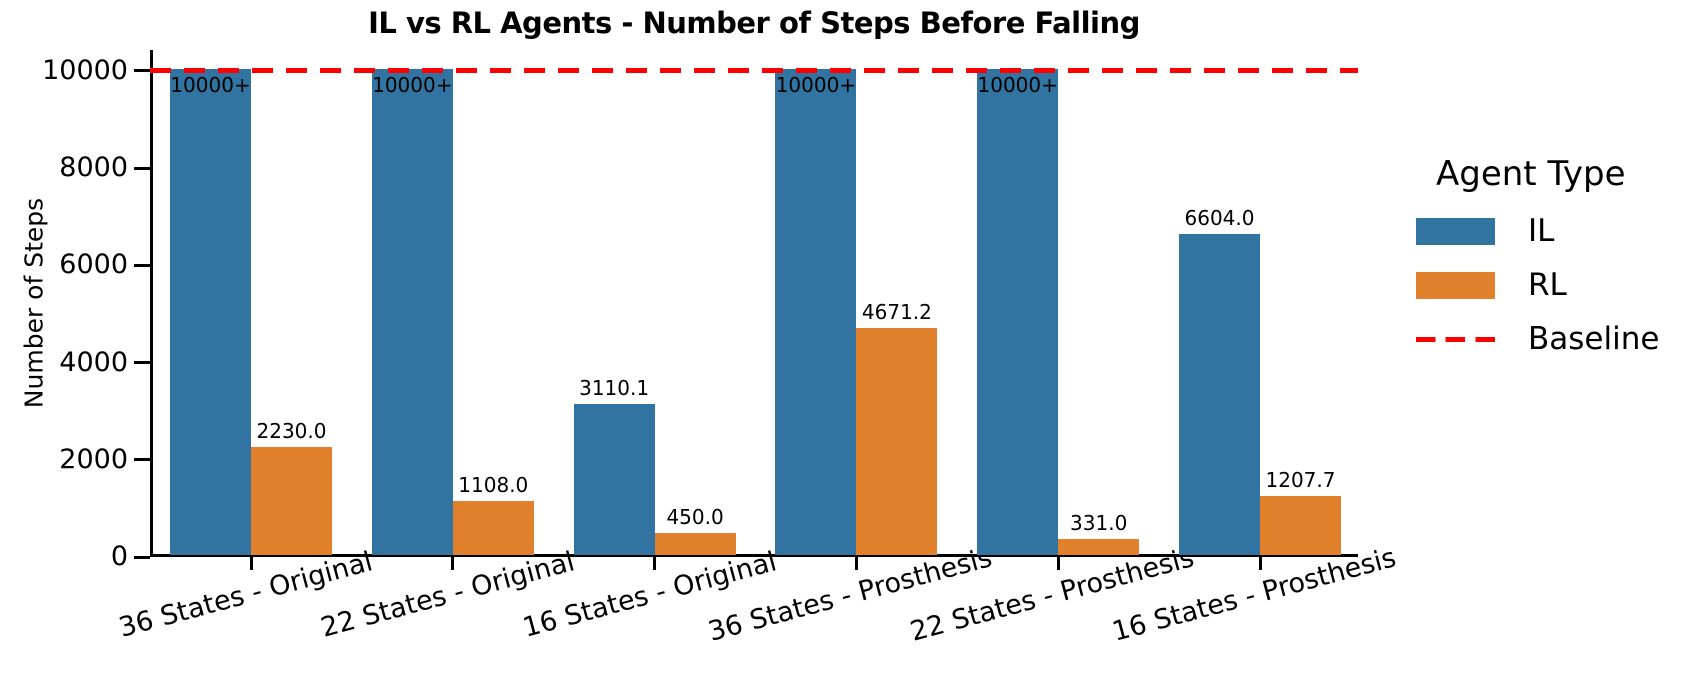 This screenshot has height=697, width=1707. Describe the element at coordinates (816, 84) in the screenshot. I see `bar-value-label-il-3: 10000+` at that location.